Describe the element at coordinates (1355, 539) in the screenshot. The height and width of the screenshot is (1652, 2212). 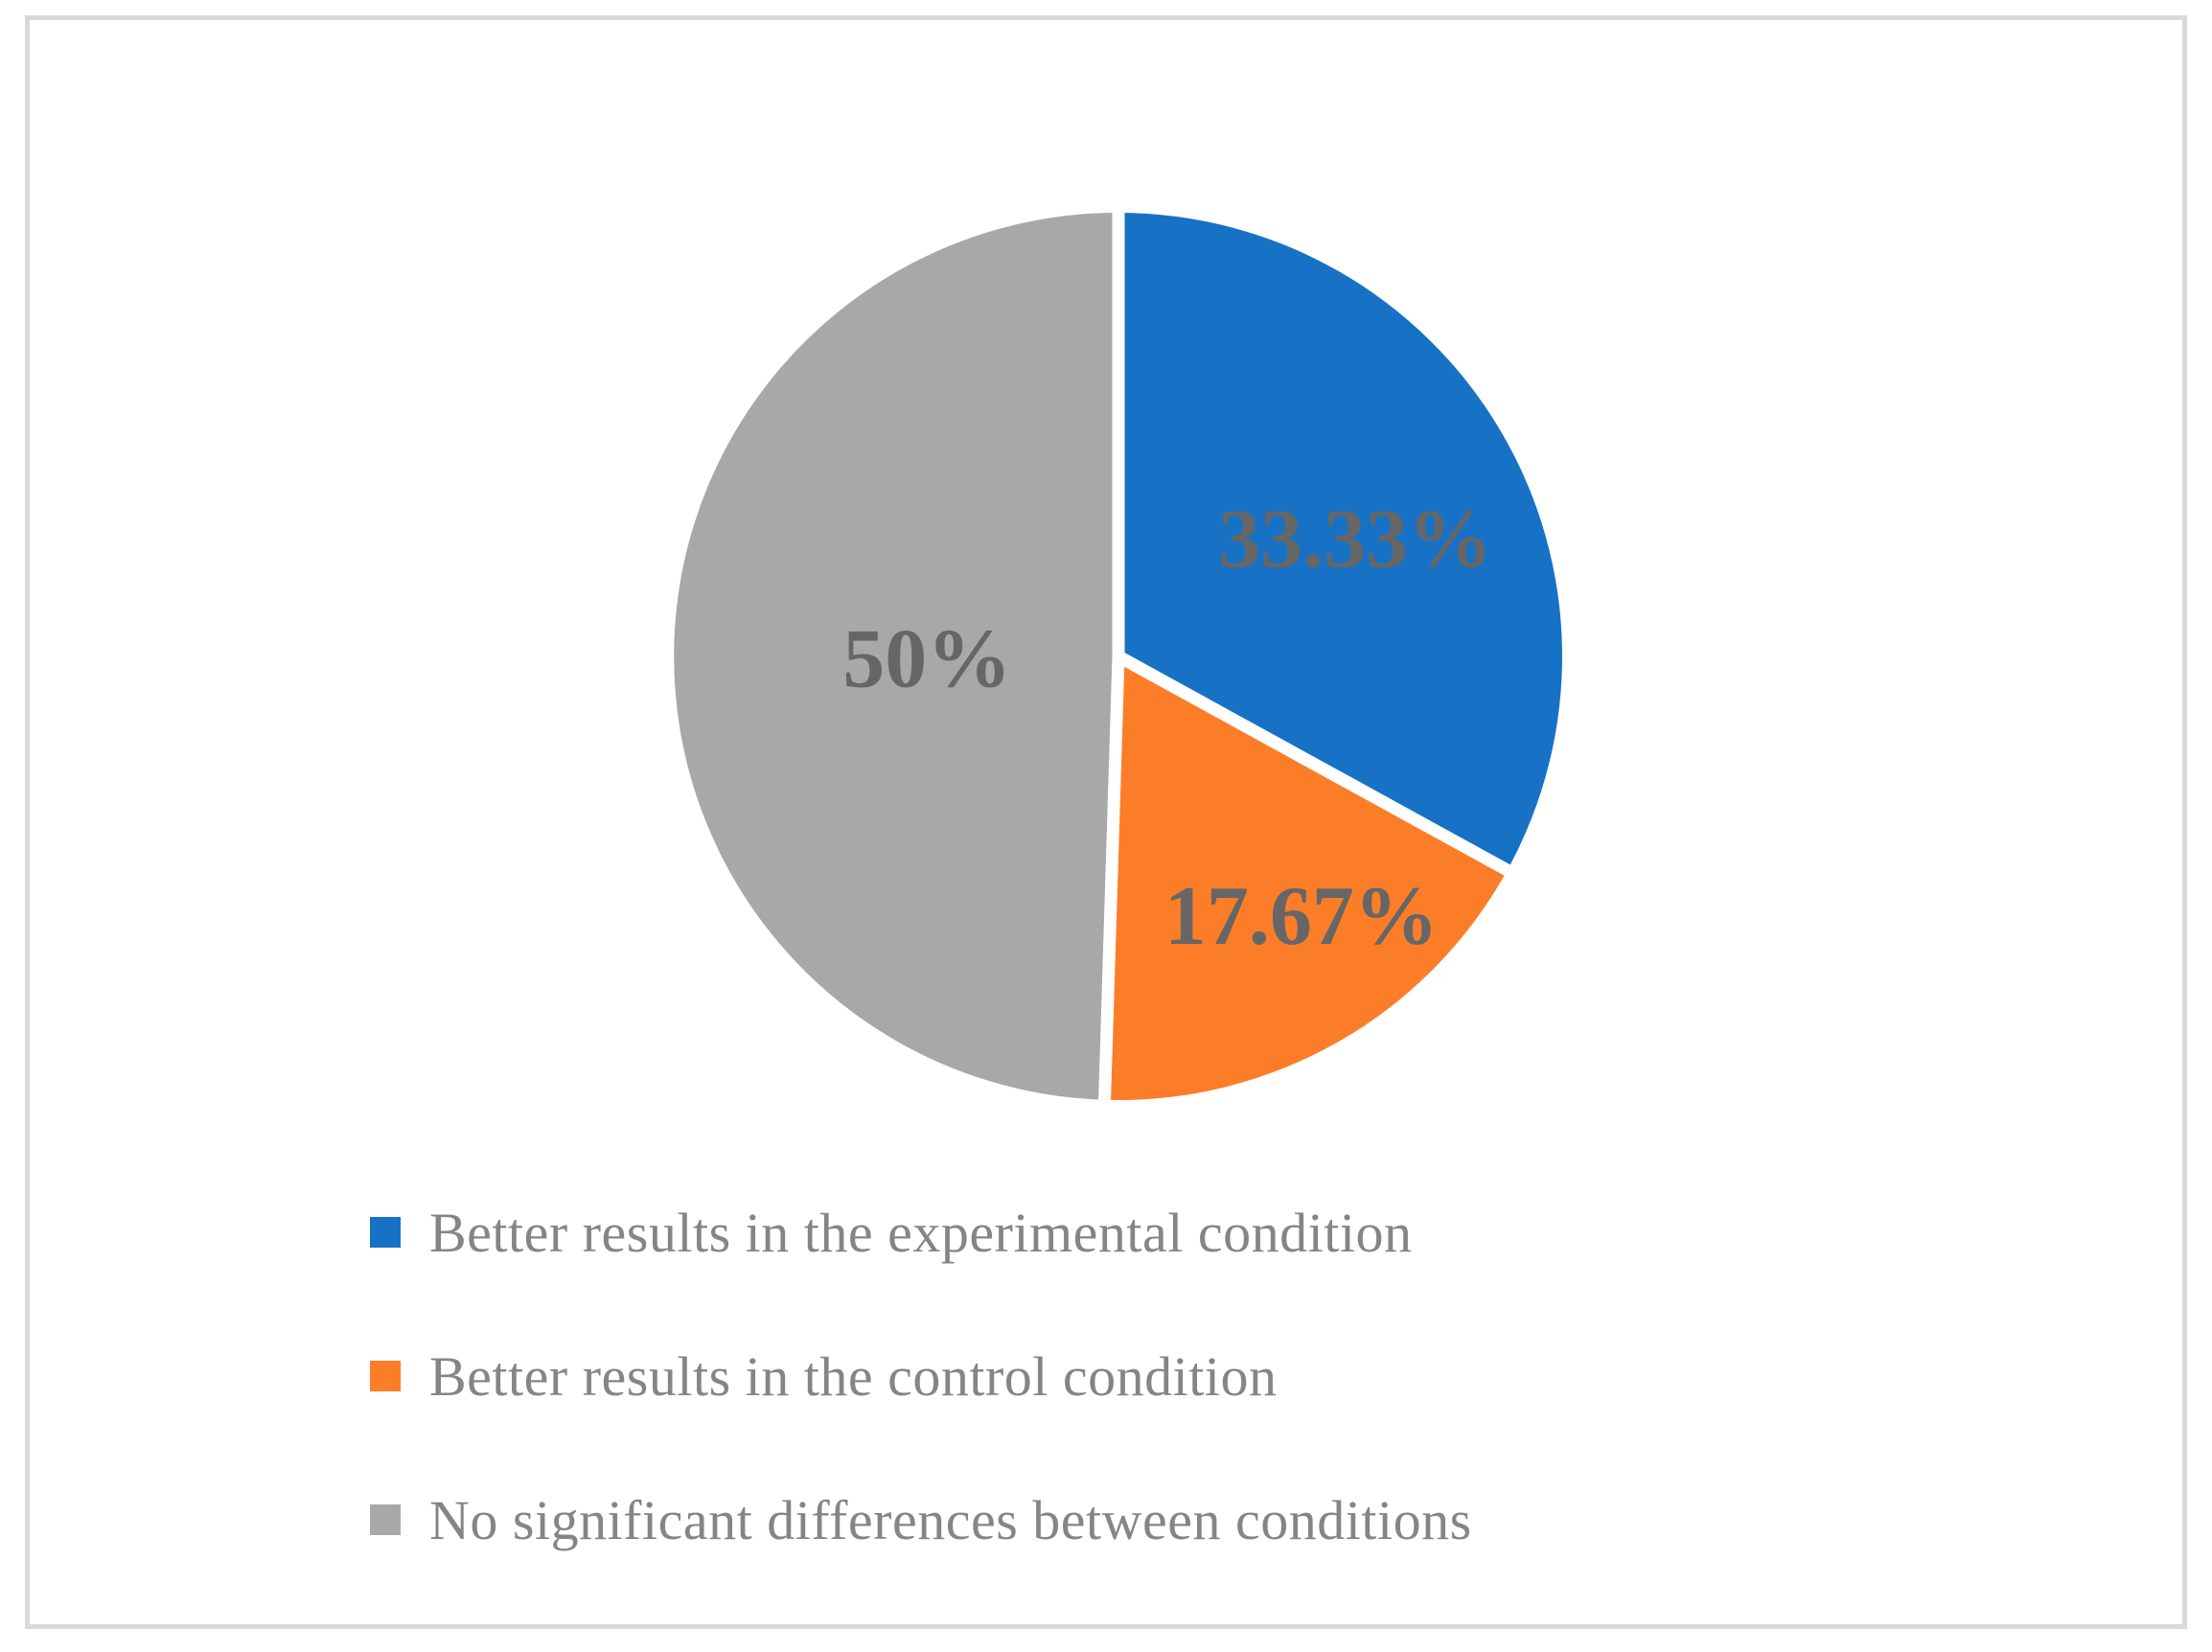
I see `pie-data-label-0: 33.33%` at that location.